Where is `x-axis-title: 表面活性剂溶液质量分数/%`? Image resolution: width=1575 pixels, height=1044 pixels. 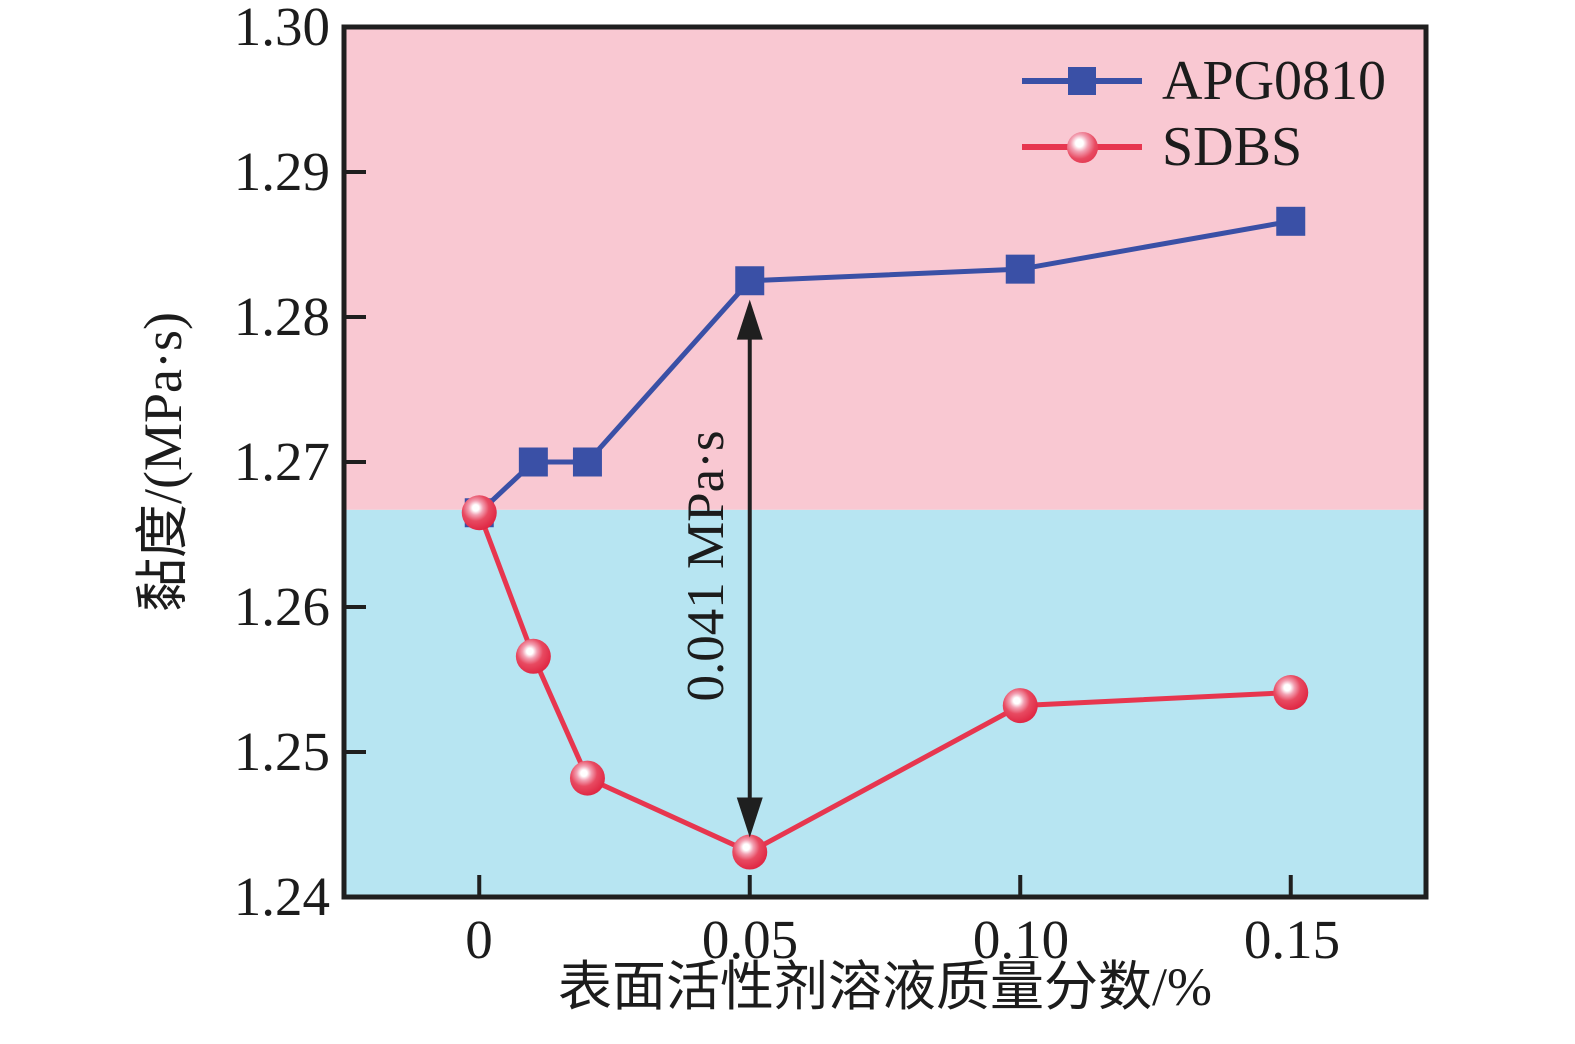
x-axis-title: 表面活性剂溶液质量分数/% is located at coordinates (885, 987).